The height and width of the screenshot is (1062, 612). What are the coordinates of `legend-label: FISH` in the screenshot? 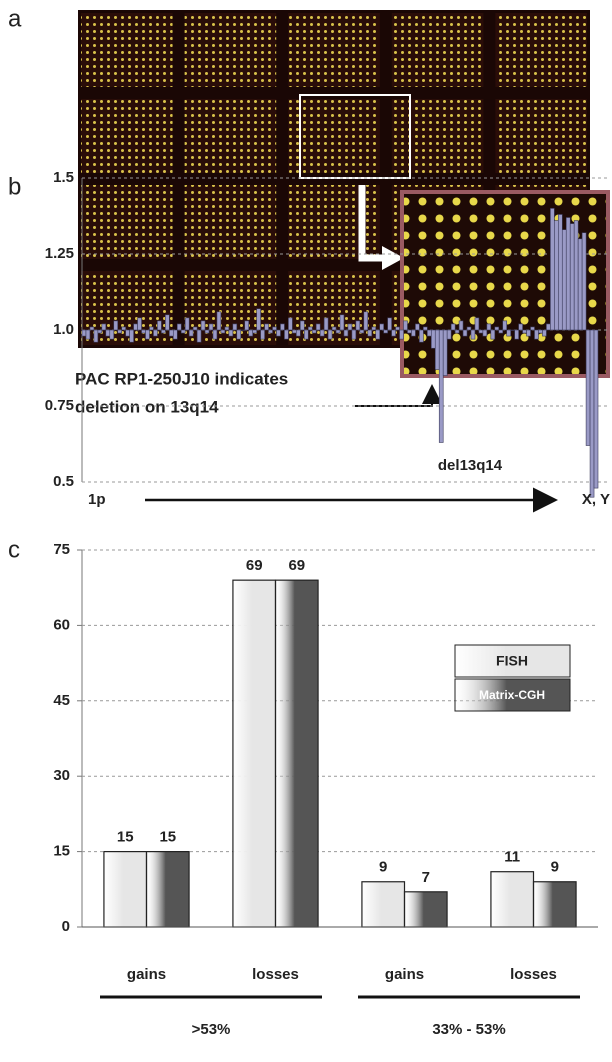 It's located at (512, 661).